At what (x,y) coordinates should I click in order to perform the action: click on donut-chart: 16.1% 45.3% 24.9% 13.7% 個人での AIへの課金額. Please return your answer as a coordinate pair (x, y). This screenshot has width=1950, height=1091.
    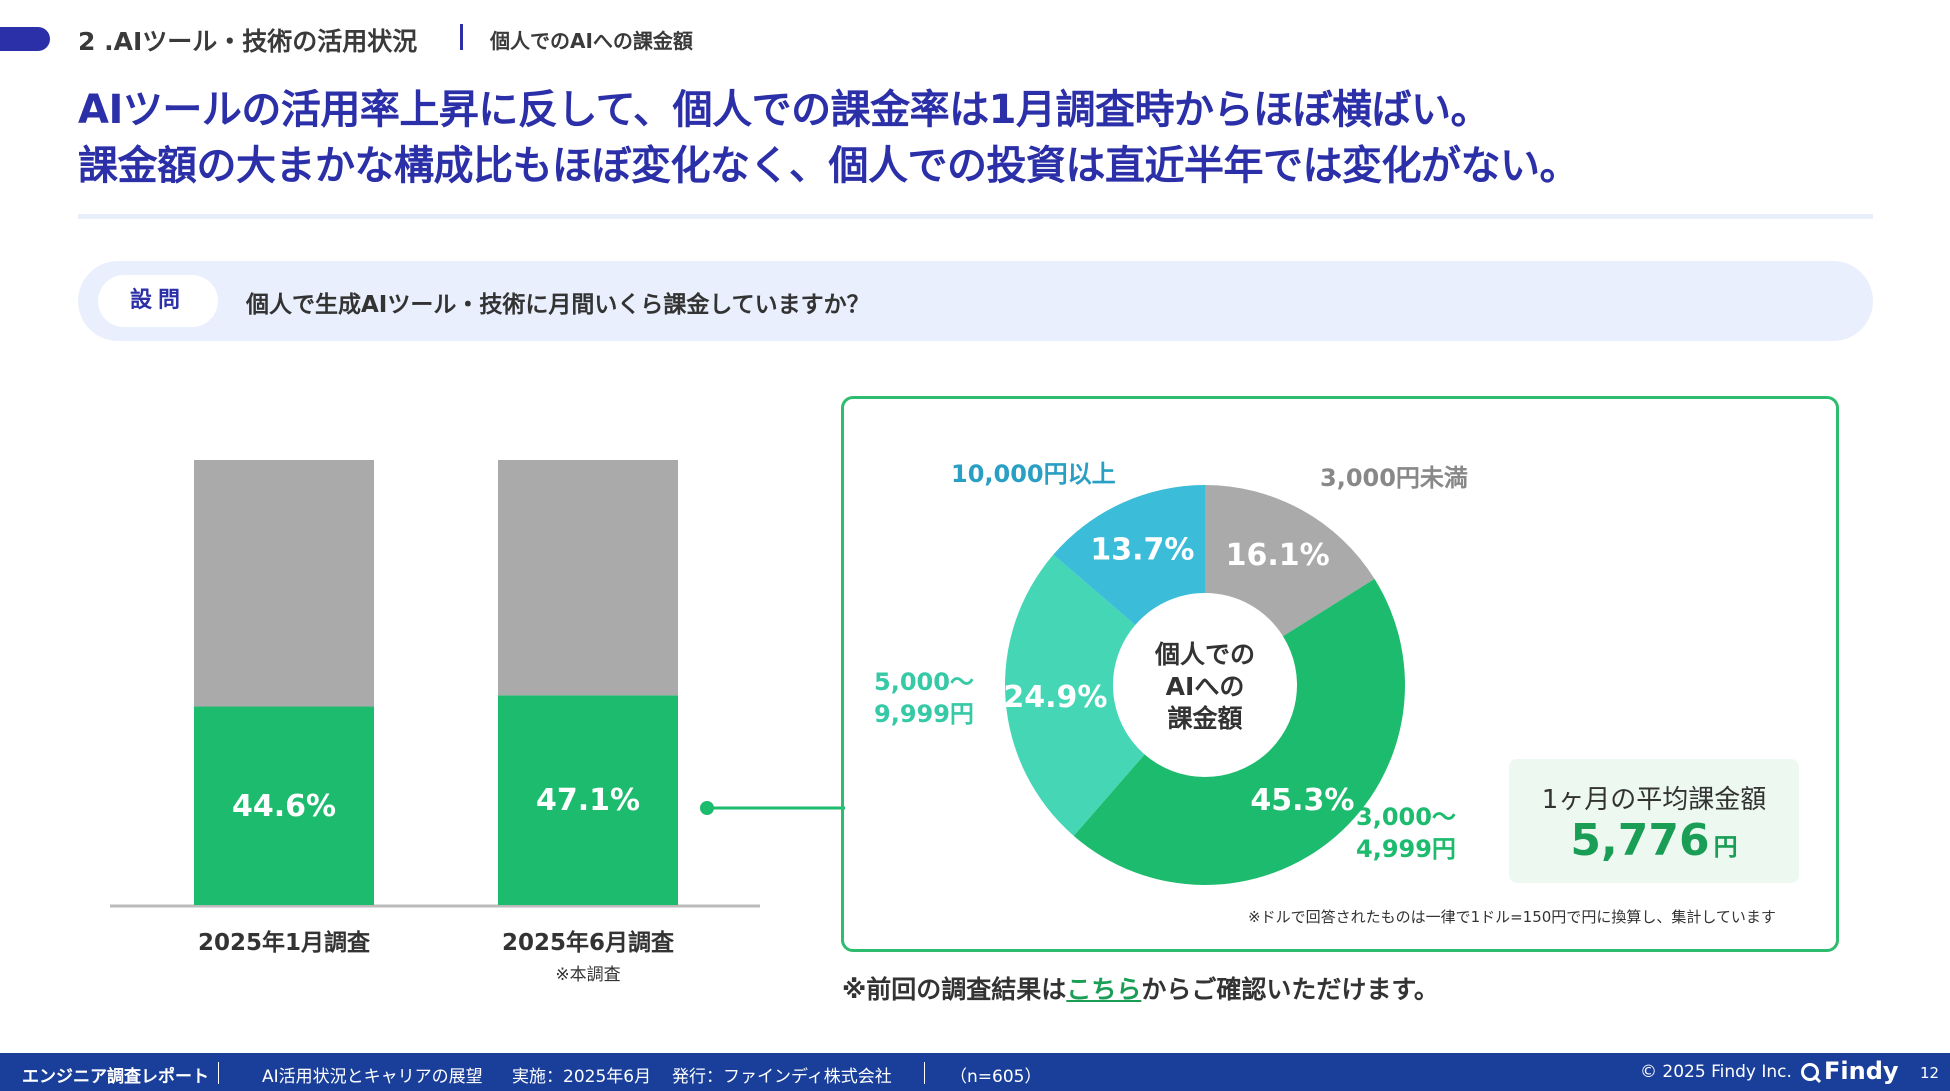
    Looking at the image, I should click on (1204, 685).